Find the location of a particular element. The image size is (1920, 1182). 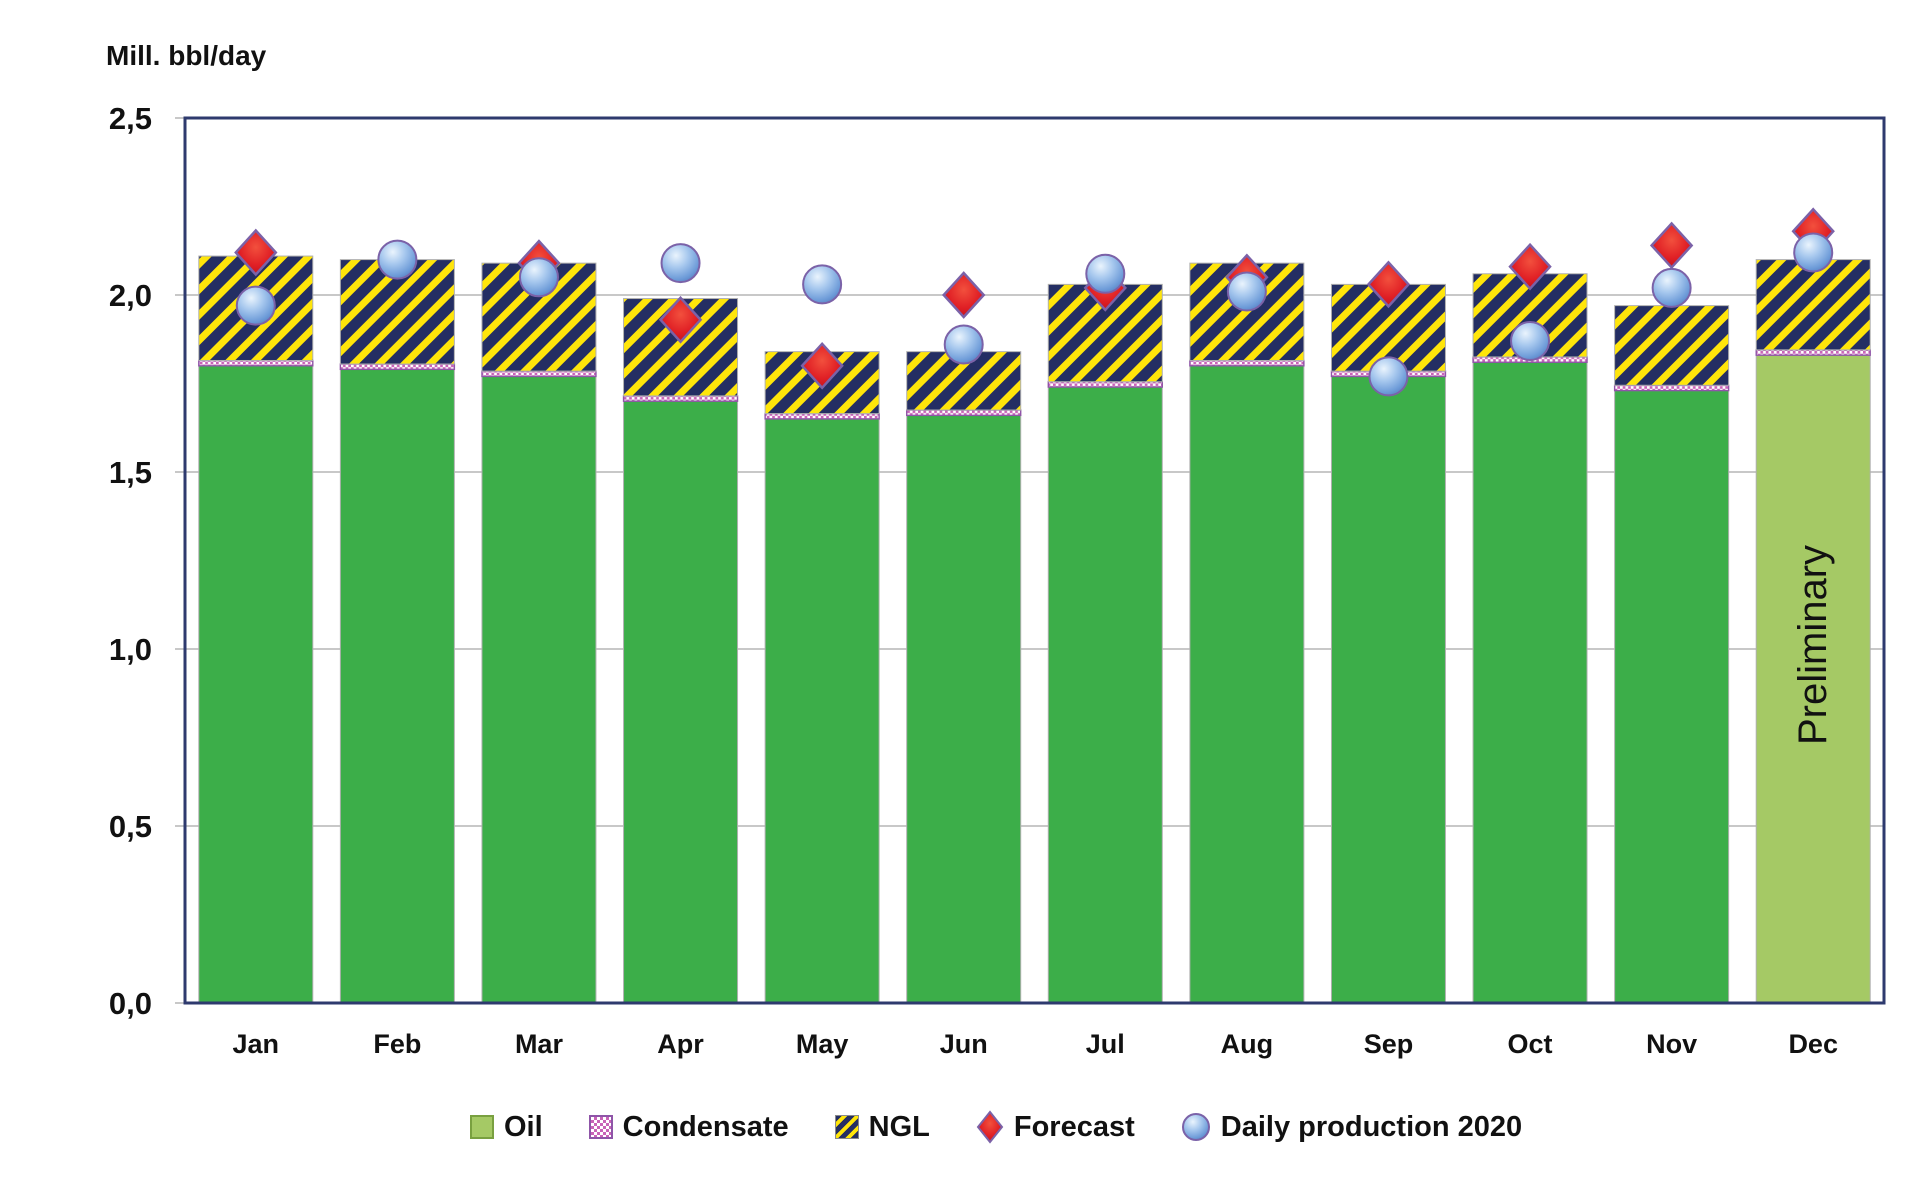

forecast-diamond-icon is located at coordinates (990, 1127).